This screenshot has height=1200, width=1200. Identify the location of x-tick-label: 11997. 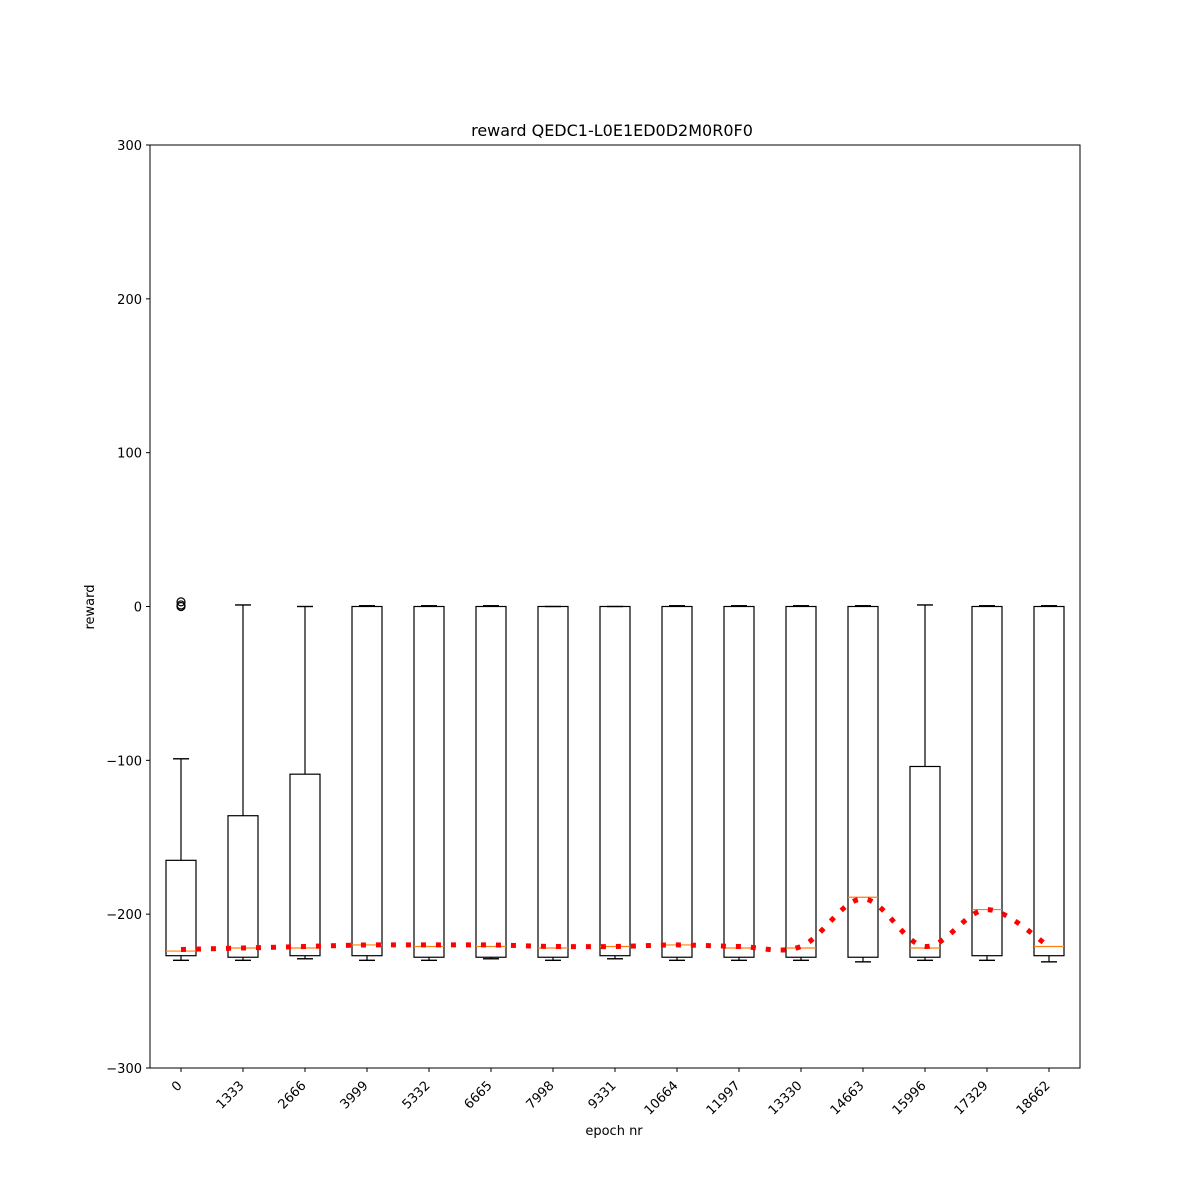
(724, 1098).